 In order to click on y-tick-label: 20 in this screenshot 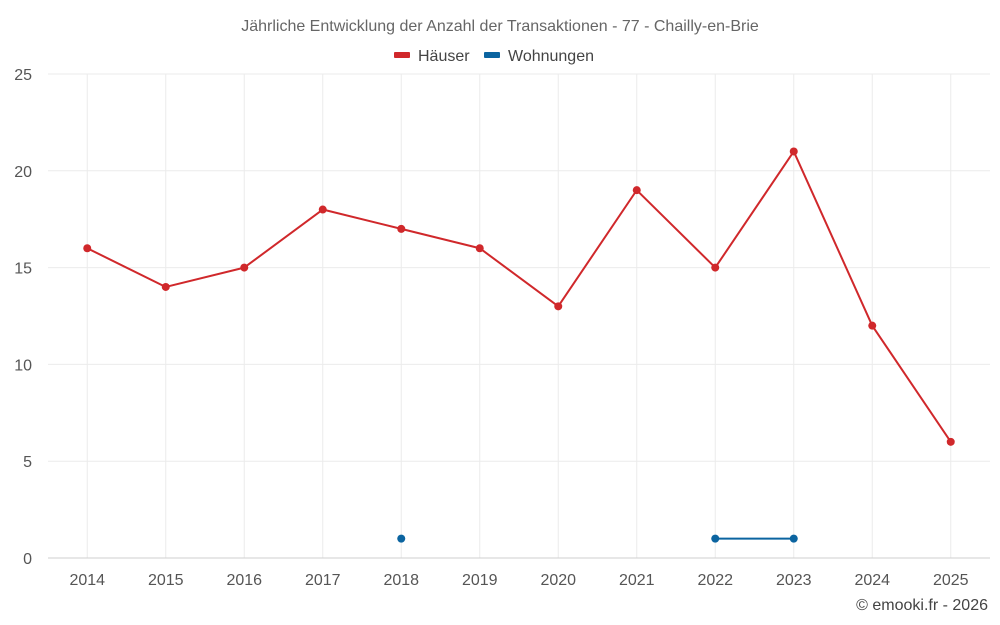, I will do `click(23, 172)`.